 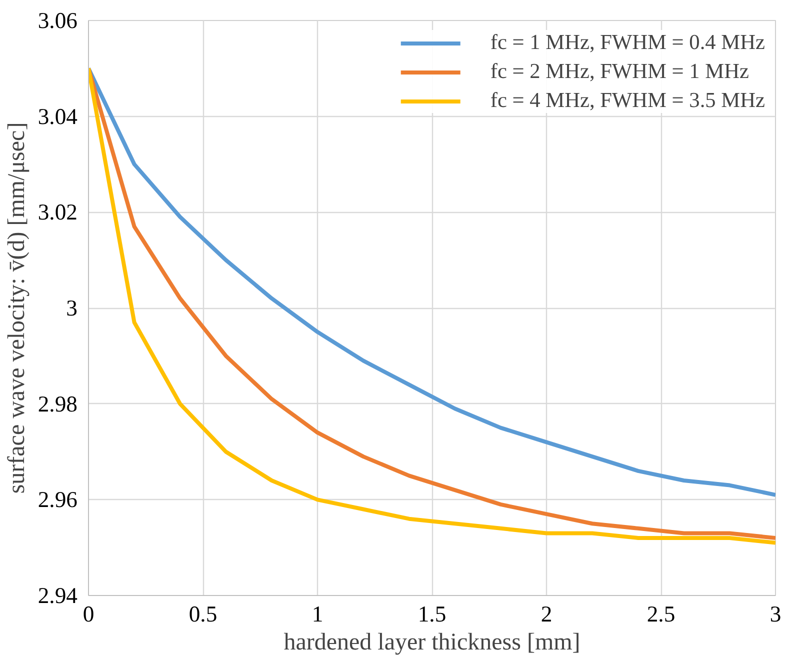 What do you see at coordinates (72, 308) in the screenshot?
I see `y-tick-label: 3` at bounding box center [72, 308].